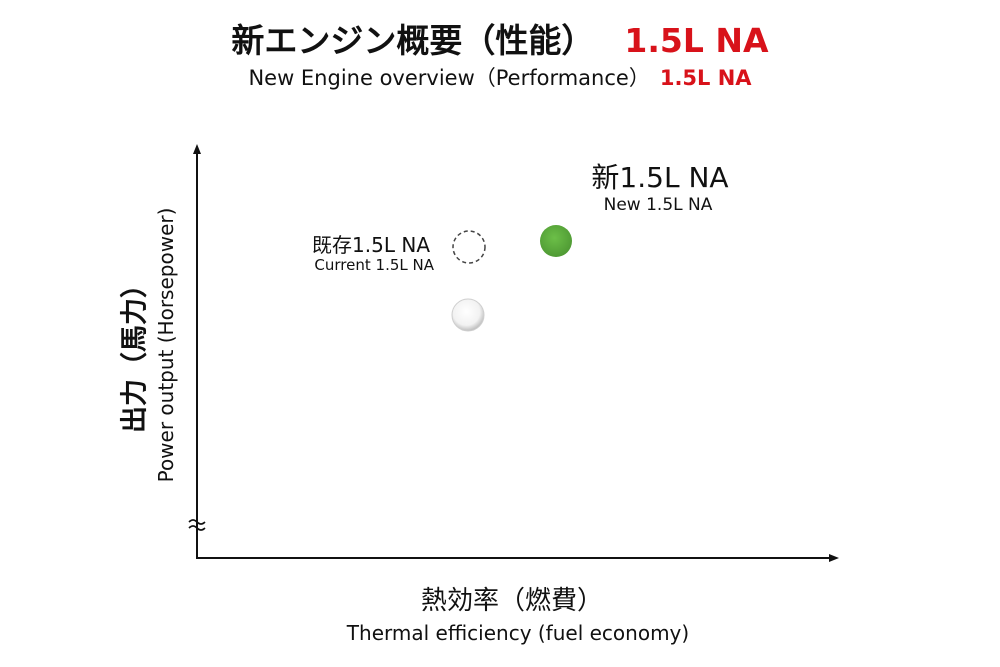 The image size is (1000, 667). I want to click on new-label-ja: 新1.5L NA, so click(660, 177).